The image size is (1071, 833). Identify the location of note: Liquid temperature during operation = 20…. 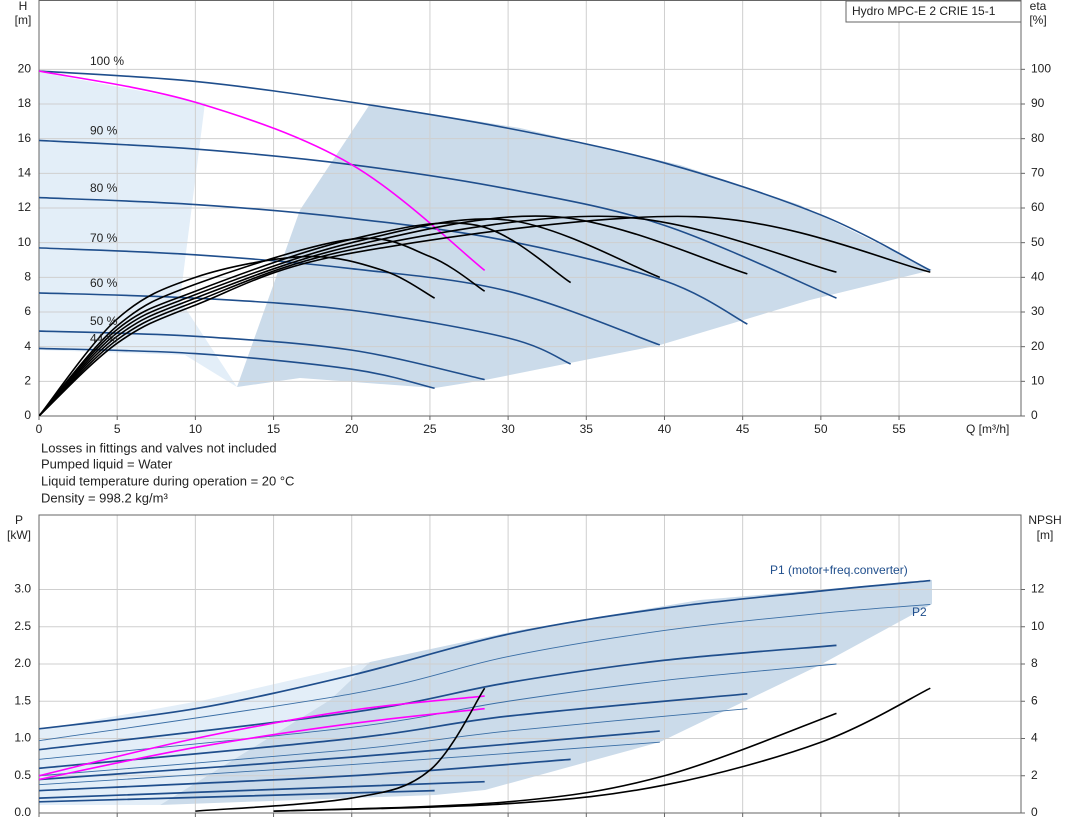
(167, 480).